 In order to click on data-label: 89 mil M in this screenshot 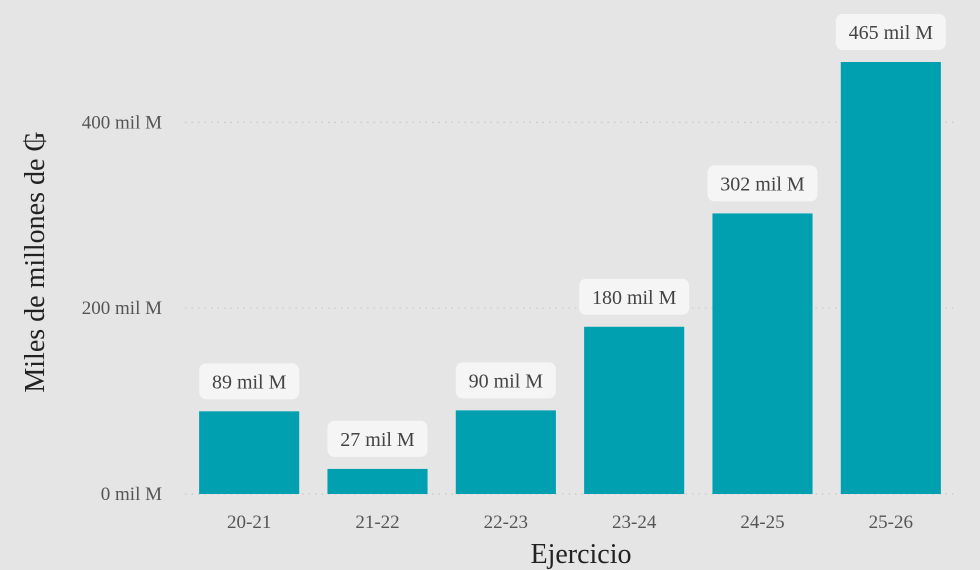, I will do `click(249, 382)`.